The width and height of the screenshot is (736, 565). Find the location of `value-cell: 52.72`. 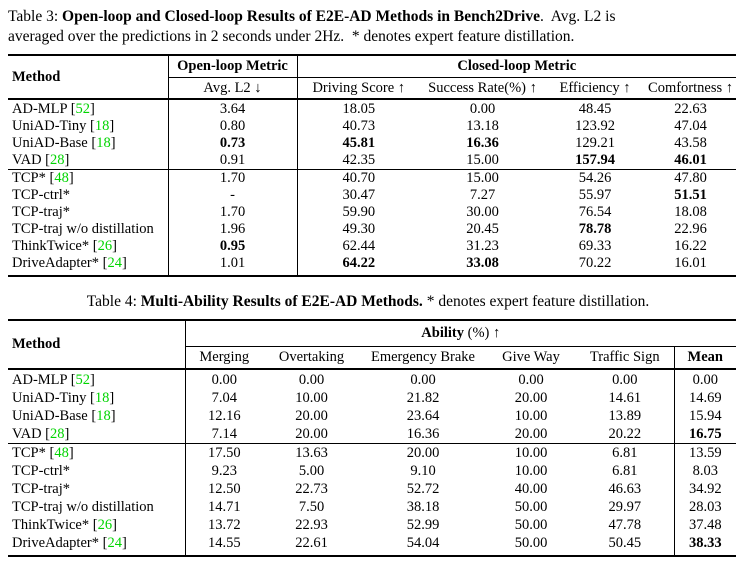

value-cell: 52.72 is located at coordinates (423, 488).